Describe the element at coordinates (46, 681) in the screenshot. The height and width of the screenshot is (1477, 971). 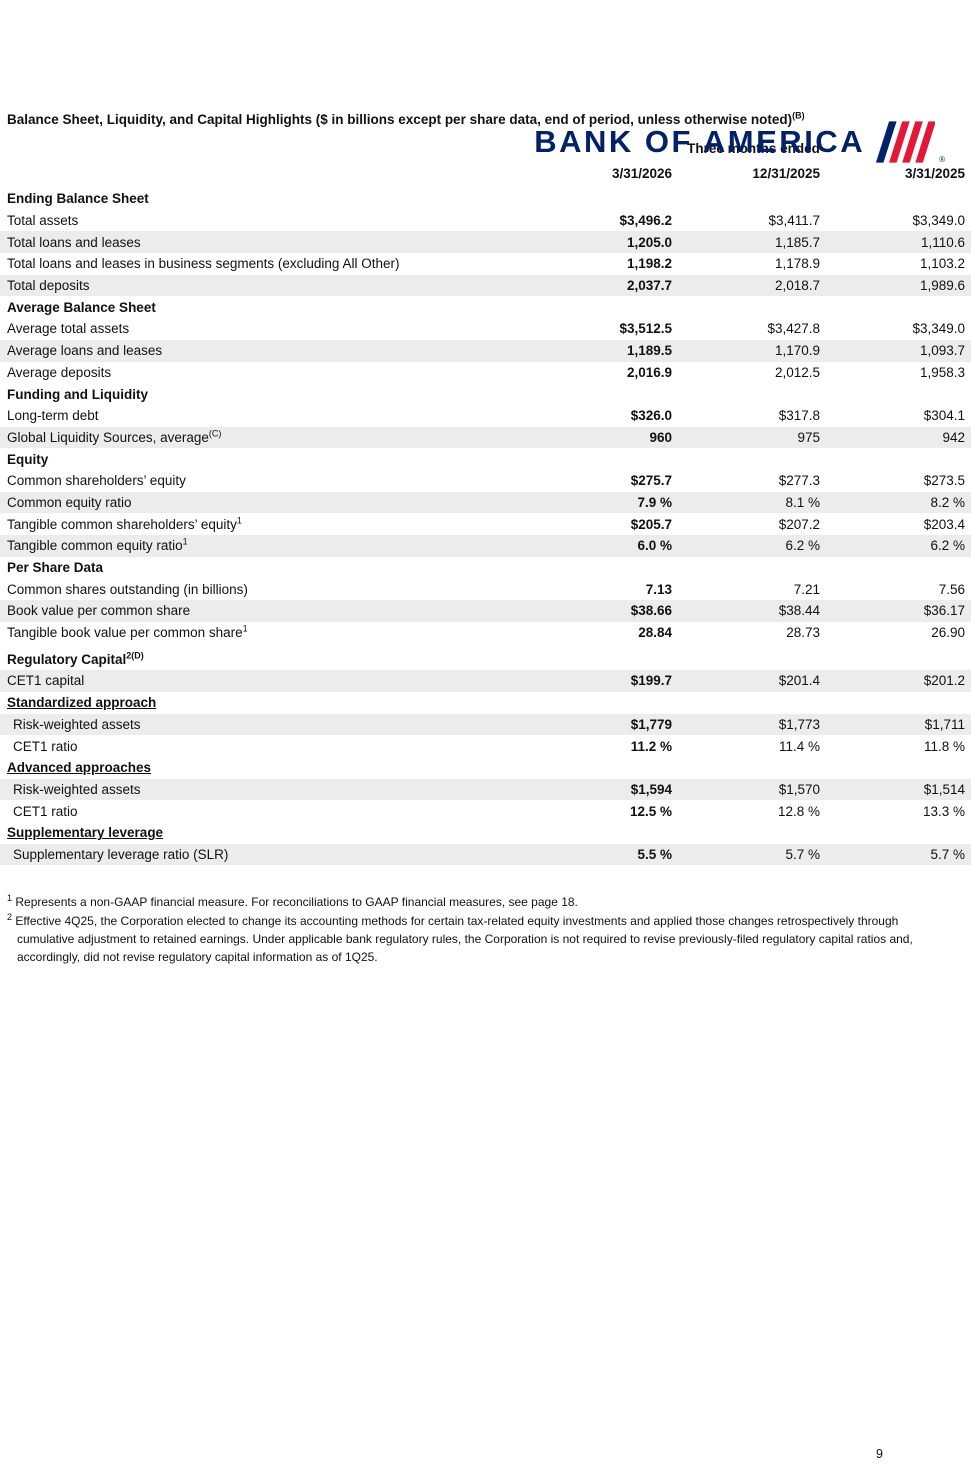
I see `row-label: CET1 capital` at that location.